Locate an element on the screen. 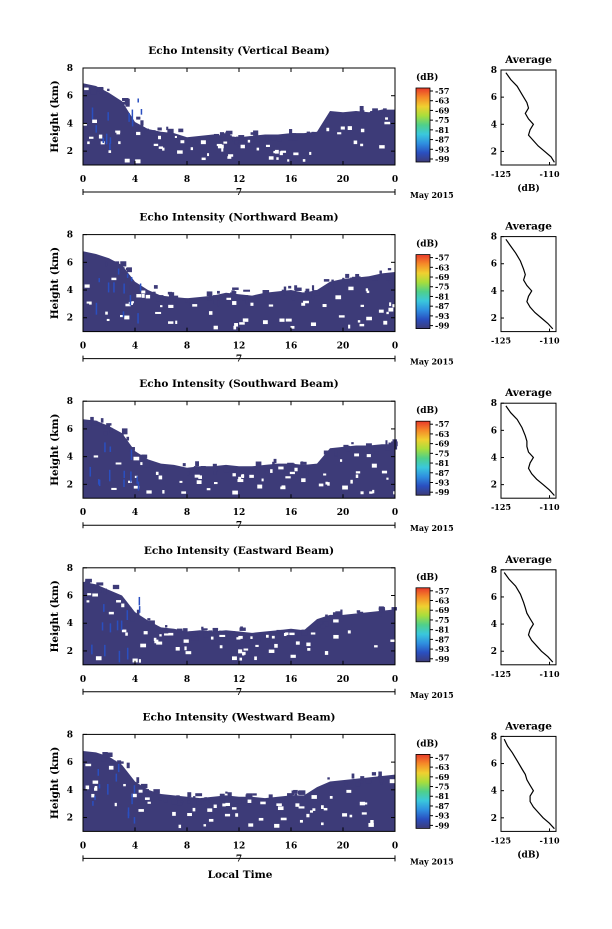 Image resolution: width=612 pixels, height=929 pixels. y-tick-label: 8 is located at coordinates (70, 69).